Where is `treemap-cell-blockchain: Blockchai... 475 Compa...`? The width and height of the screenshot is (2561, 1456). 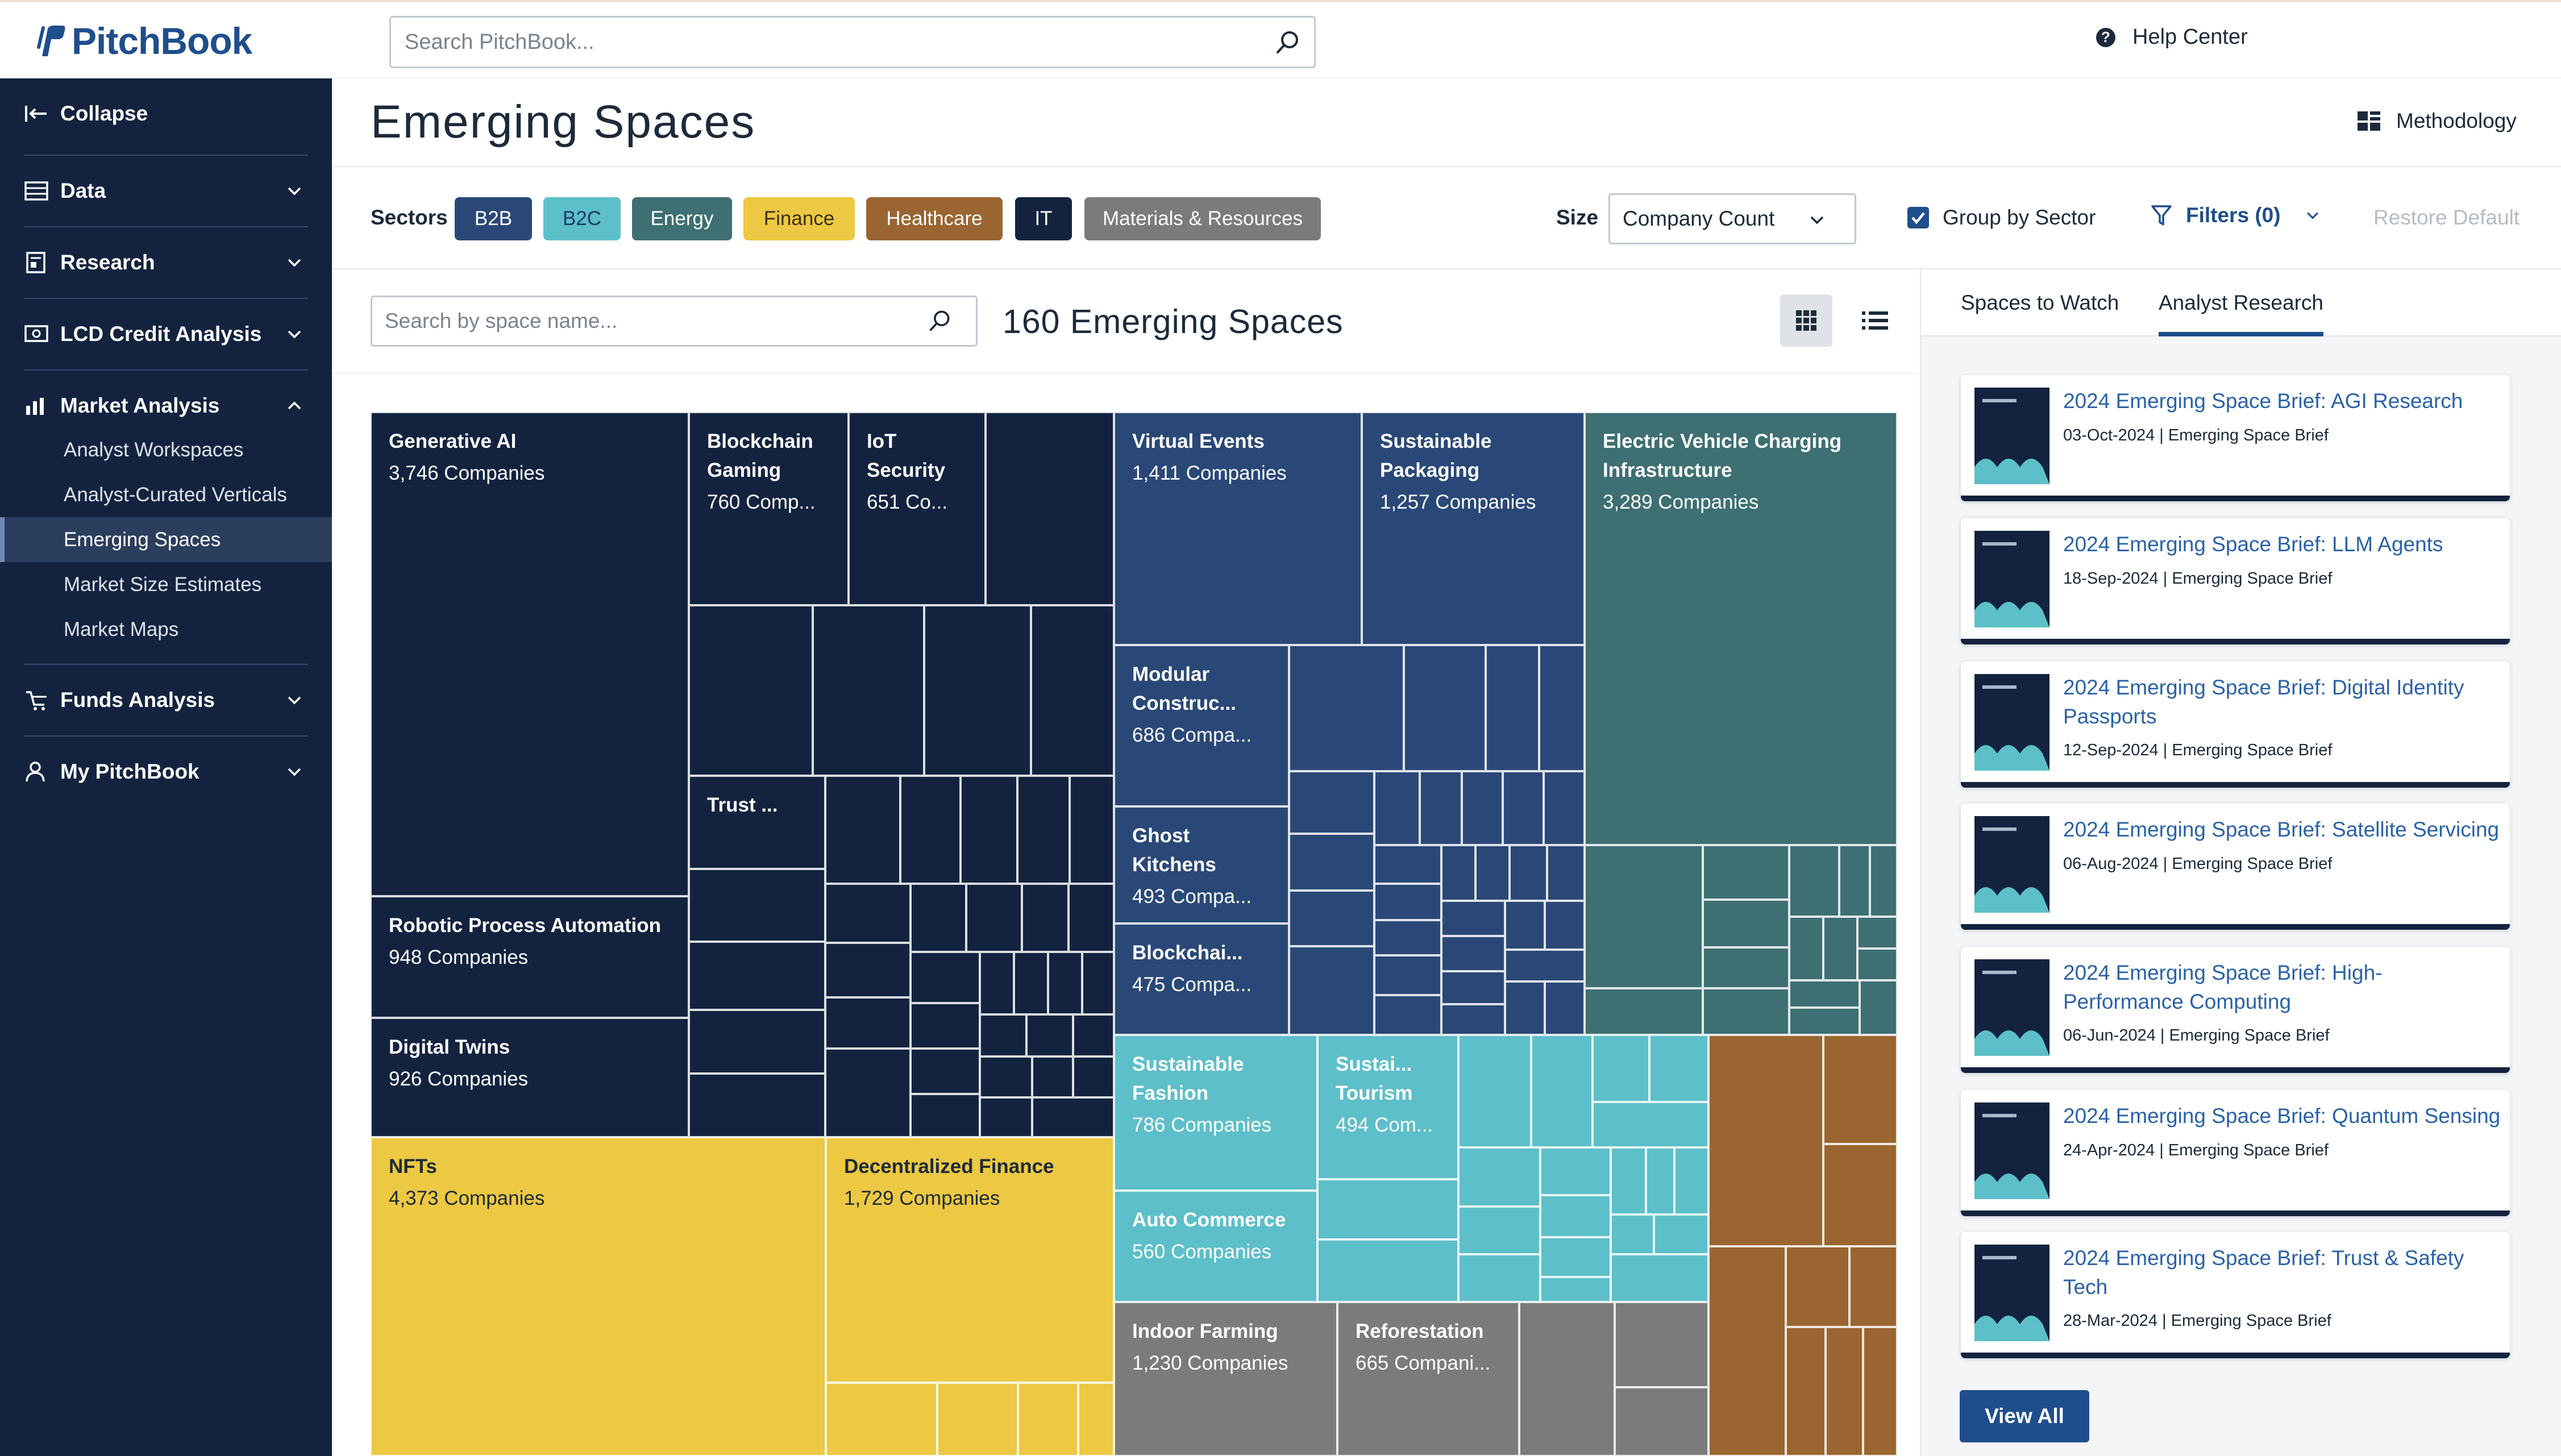 treemap-cell-blockchain: Blockchai... 475 Compa... is located at coordinates (1201, 979).